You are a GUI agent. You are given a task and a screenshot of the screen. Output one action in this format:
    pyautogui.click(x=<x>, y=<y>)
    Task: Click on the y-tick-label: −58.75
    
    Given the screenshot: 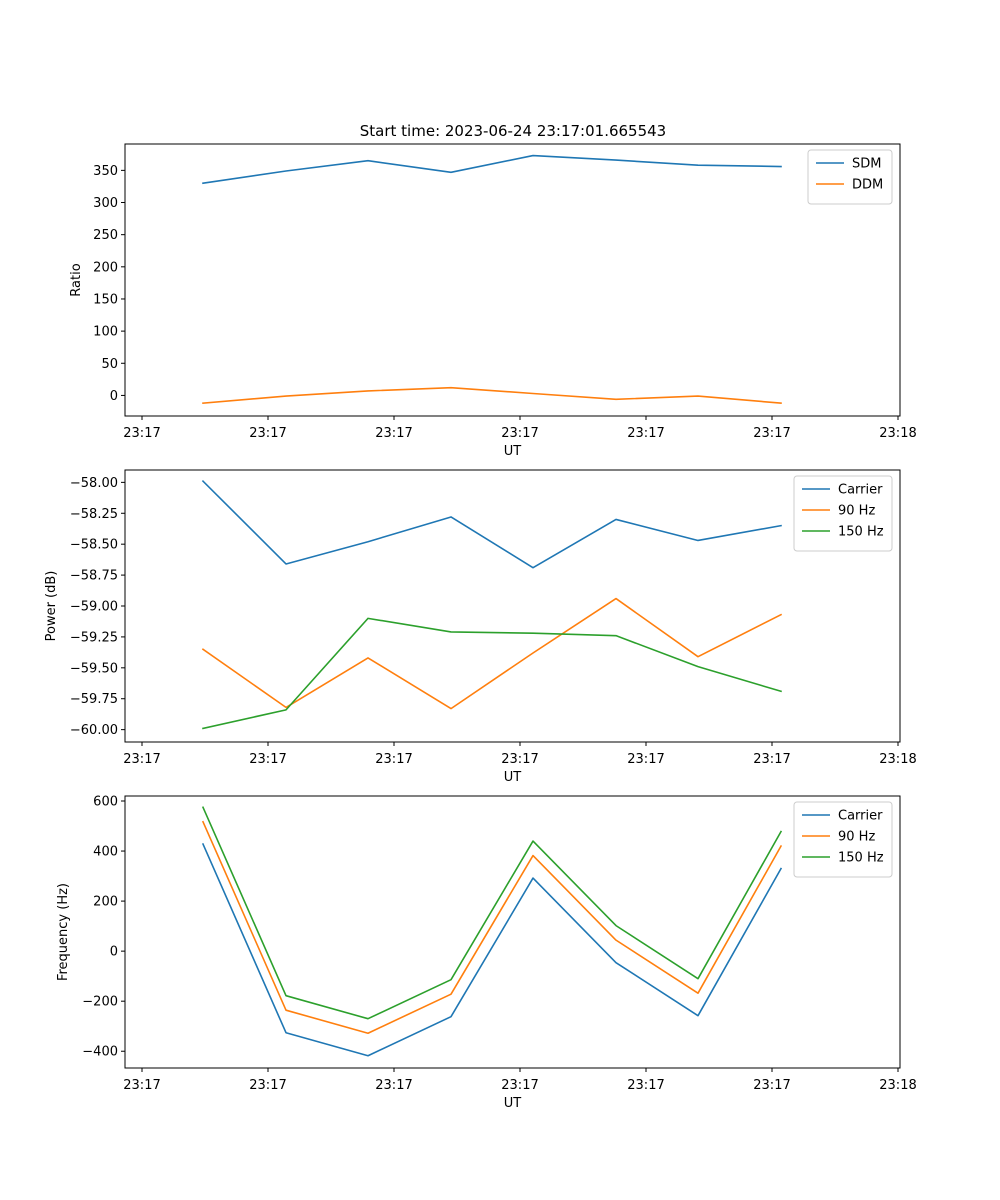 What is the action you would take?
    pyautogui.click(x=94, y=576)
    